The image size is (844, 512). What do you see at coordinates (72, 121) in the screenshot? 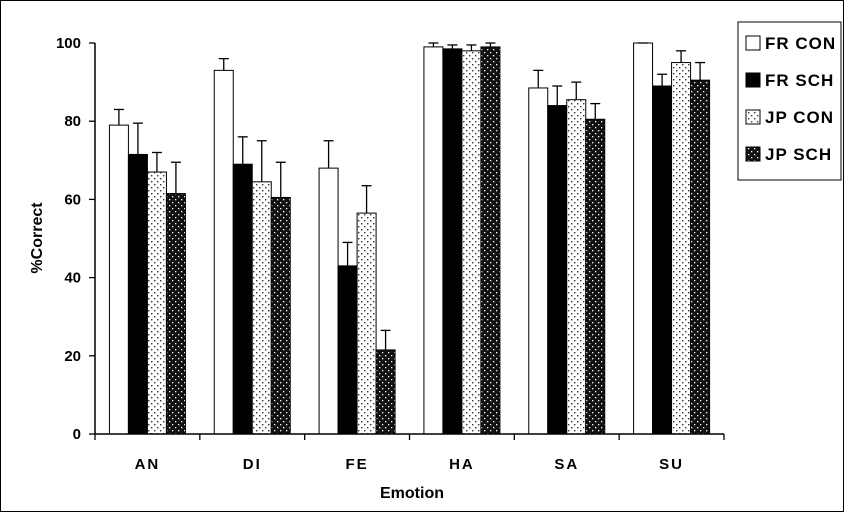
I see `y-tick-label: 80` at bounding box center [72, 121].